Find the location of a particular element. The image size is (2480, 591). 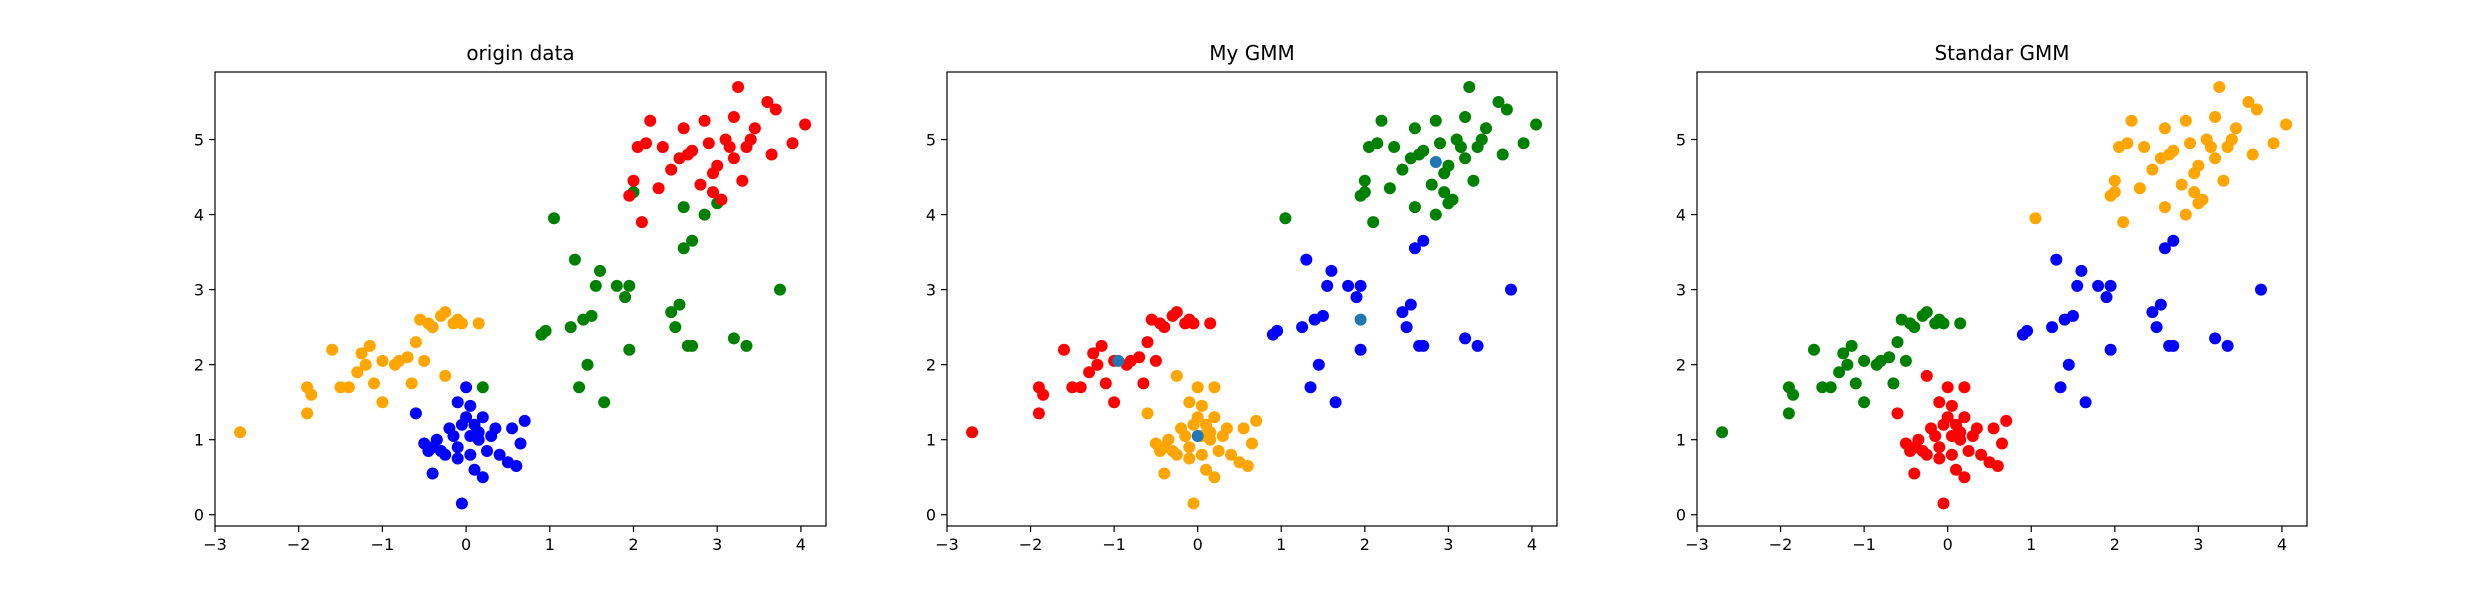

x-tick-label: 2 is located at coordinates (1365, 544).